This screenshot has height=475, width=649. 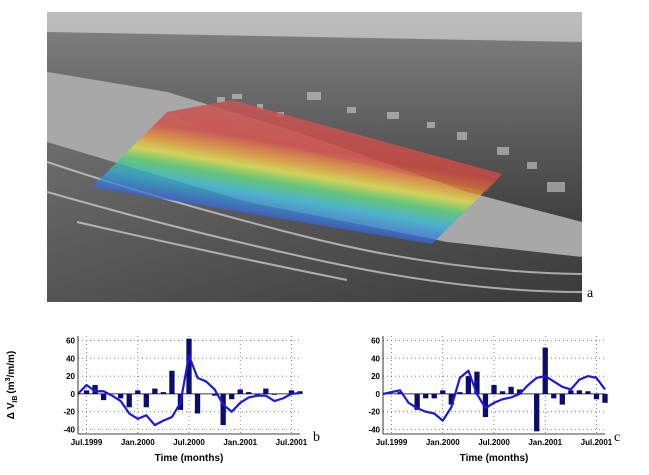 What do you see at coordinates (11, 410) in the screenshot?
I see `ylabel-main: Δ V` at bounding box center [11, 410].